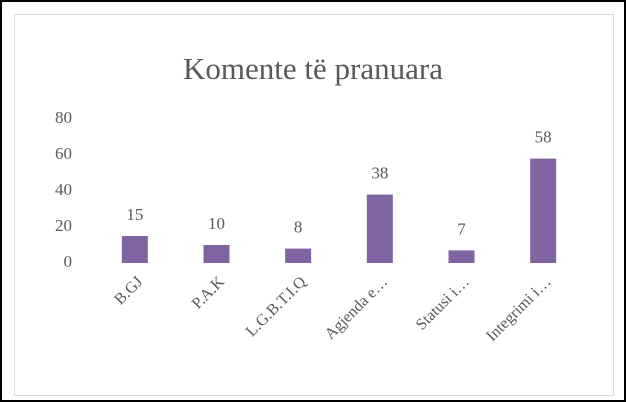  What do you see at coordinates (313, 68) in the screenshot?
I see `chart-title: Komente të pranuara` at bounding box center [313, 68].